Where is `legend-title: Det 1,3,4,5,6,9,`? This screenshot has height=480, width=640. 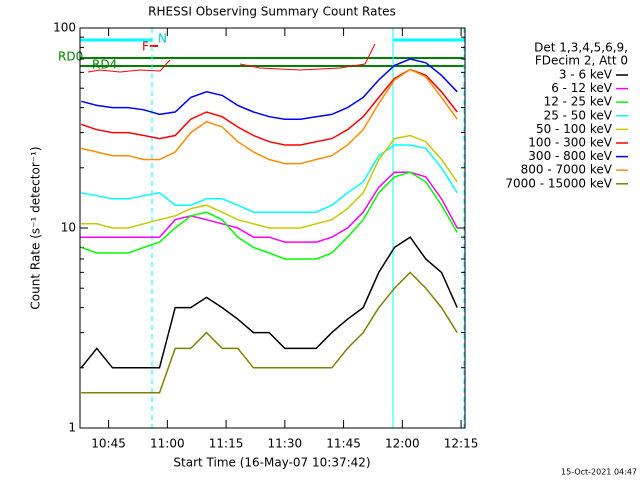
legend-title: Det 1,3,4,5,6,9, is located at coordinates (581, 48).